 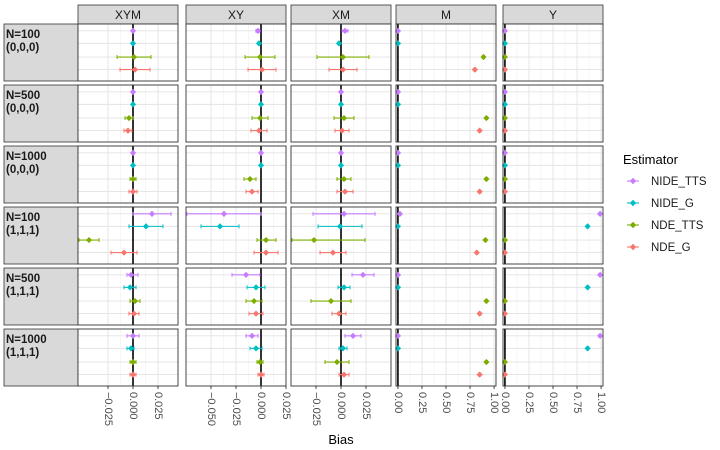 I want to click on legend: Estimator NIDE_TTS NIDE_G NDE_TTS NDE_G, so click(x=665, y=203).